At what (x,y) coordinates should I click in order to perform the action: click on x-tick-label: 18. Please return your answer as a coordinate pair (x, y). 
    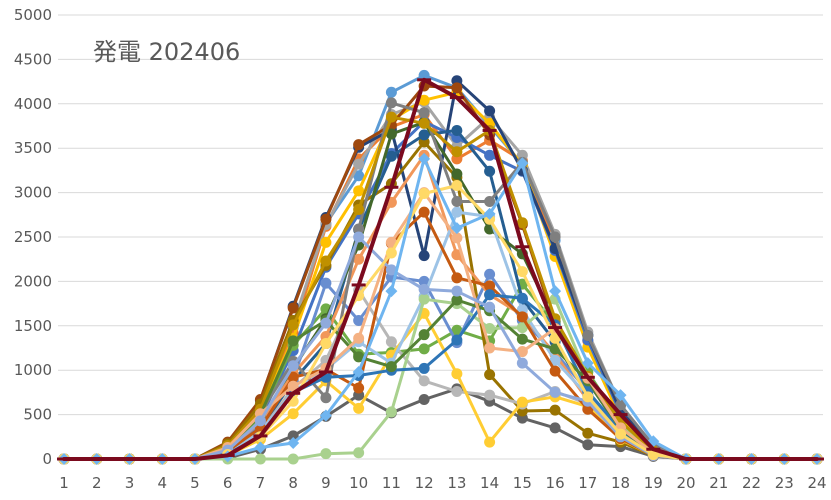
    Looking at the image, I should click on (620, 483).